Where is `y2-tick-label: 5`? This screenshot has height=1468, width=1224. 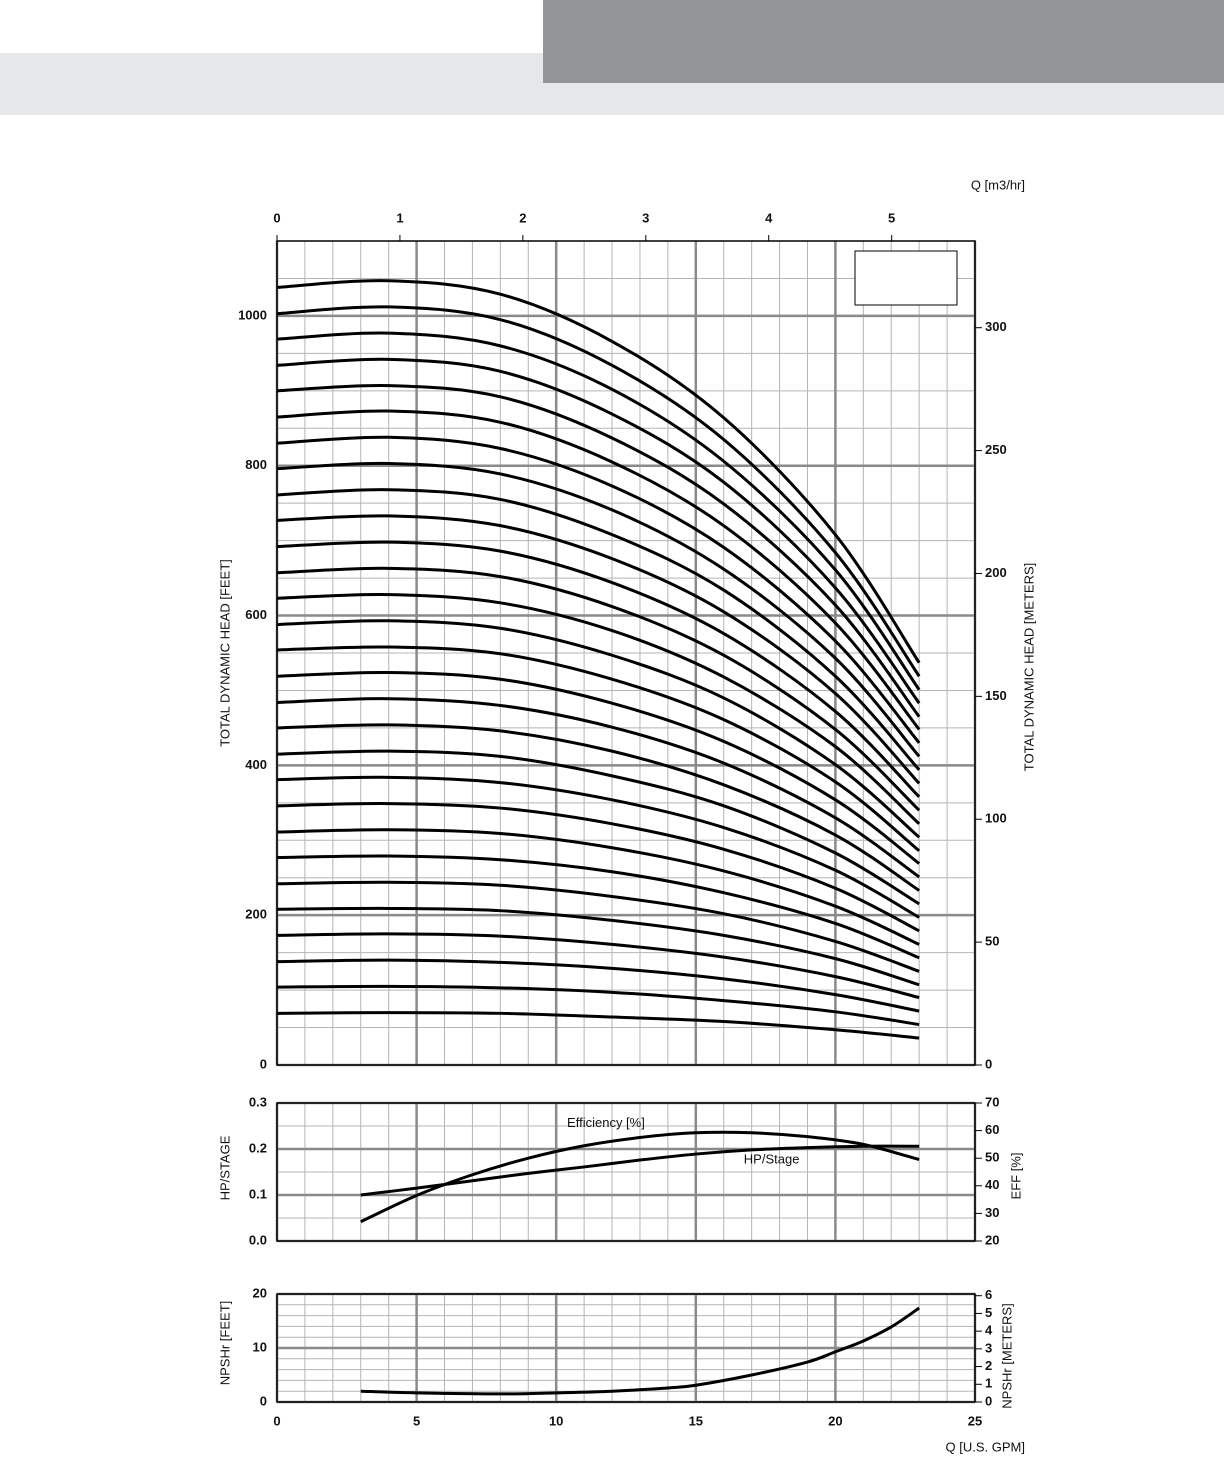 y2-tick-label: 5 is located at coordinates (988, 1312).